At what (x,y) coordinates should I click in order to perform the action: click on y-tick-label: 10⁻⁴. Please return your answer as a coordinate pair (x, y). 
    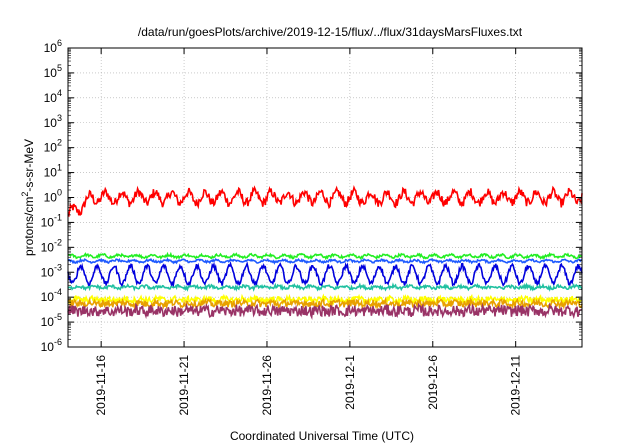
    Looking at the image, I should click on (51, 295).